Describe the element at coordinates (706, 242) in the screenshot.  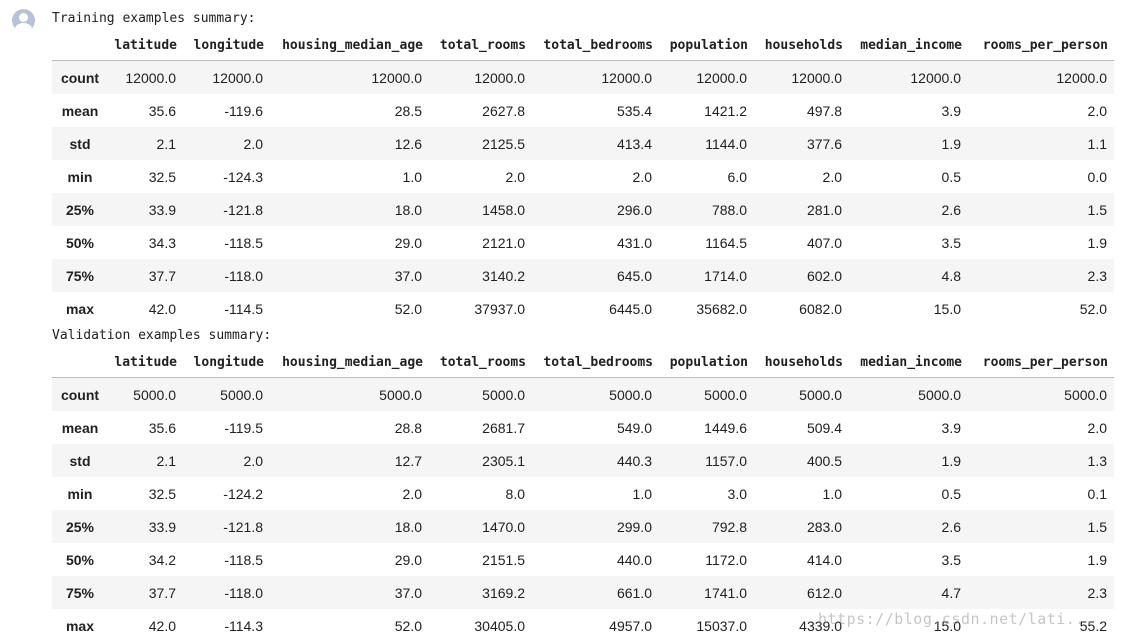
I see `table-cell: 1164.5` at that location.